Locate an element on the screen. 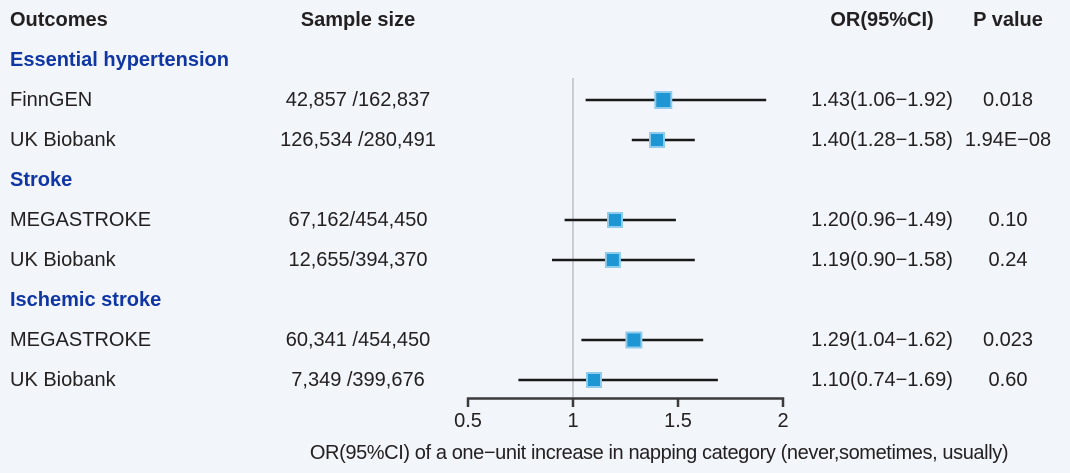  study-label: FinnGEN is located at coordinates (51, 100).